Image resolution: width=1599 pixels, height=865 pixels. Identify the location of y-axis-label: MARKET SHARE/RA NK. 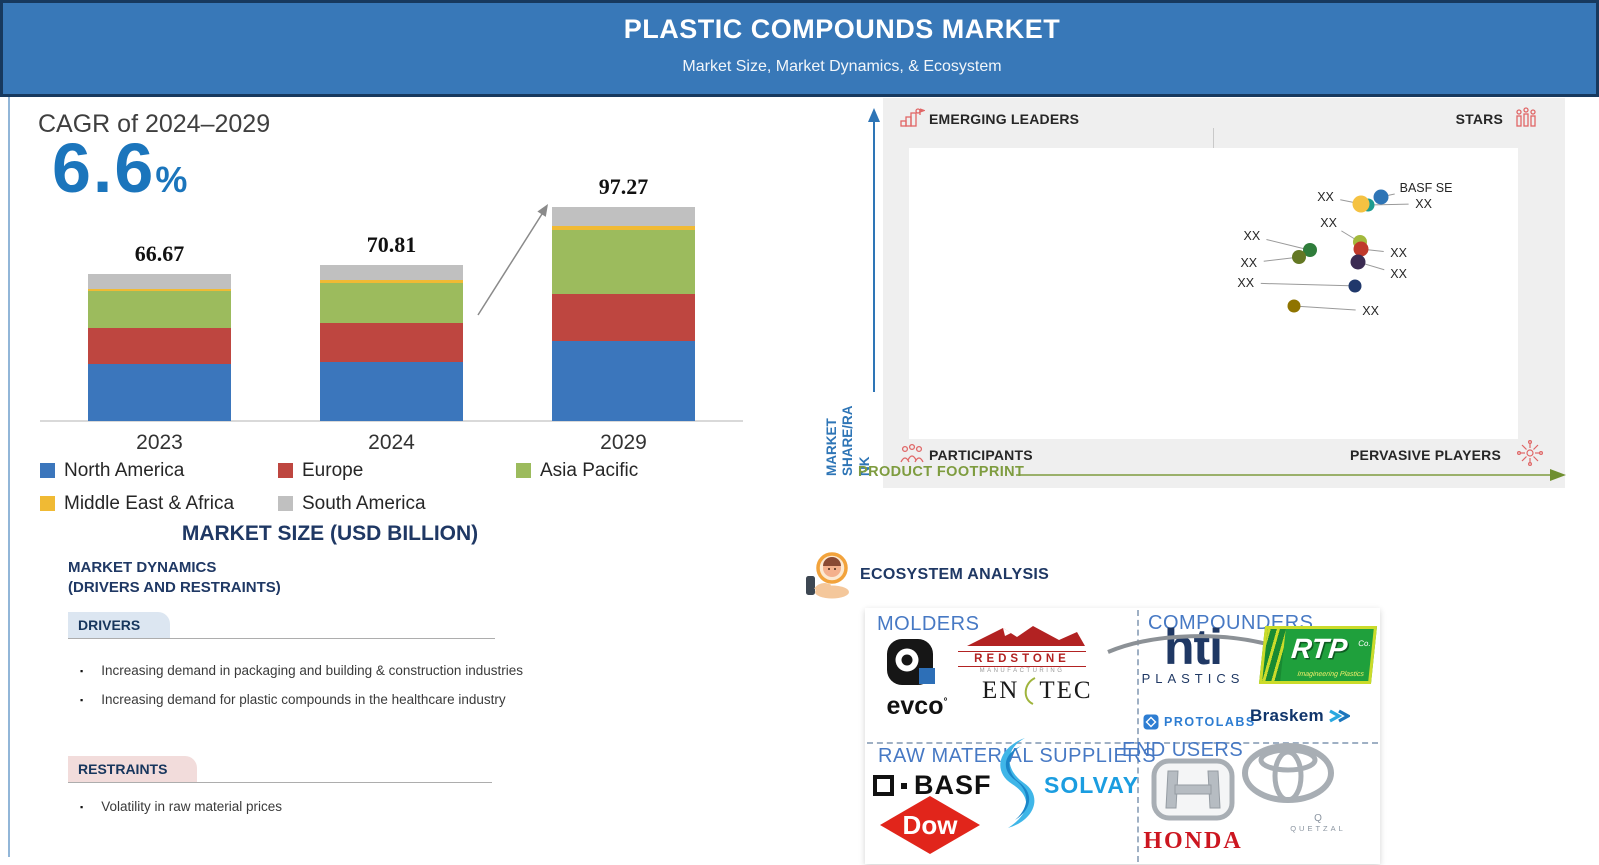
(850, 426).